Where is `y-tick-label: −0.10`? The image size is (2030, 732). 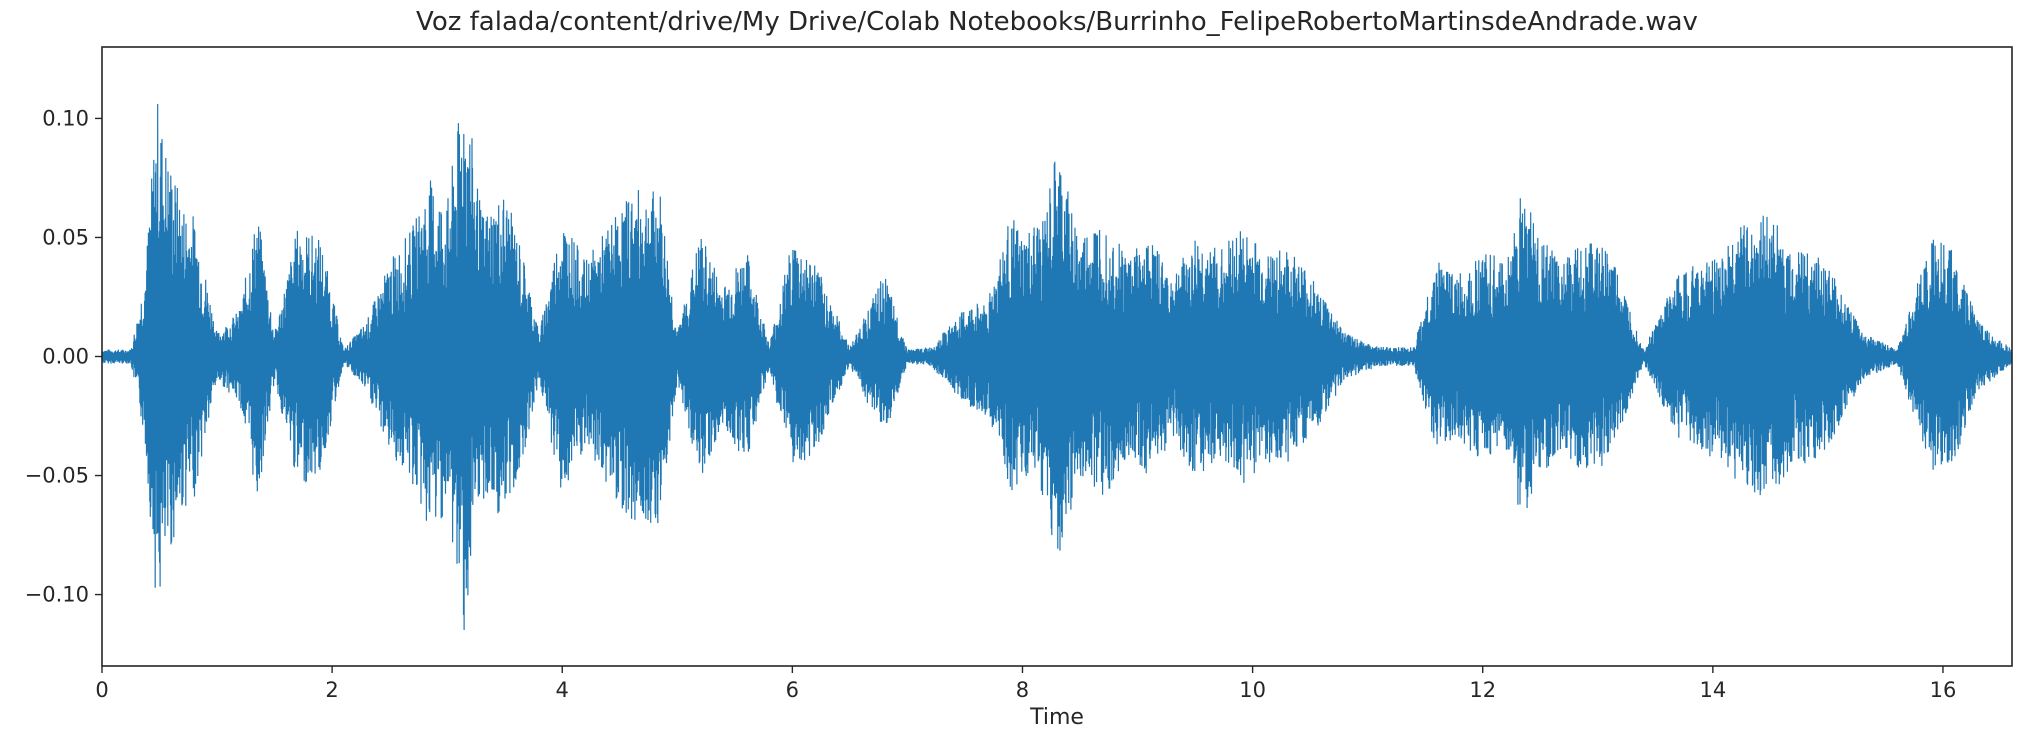
y-tick-label: −0.10 is located at coordinates (57, 595).